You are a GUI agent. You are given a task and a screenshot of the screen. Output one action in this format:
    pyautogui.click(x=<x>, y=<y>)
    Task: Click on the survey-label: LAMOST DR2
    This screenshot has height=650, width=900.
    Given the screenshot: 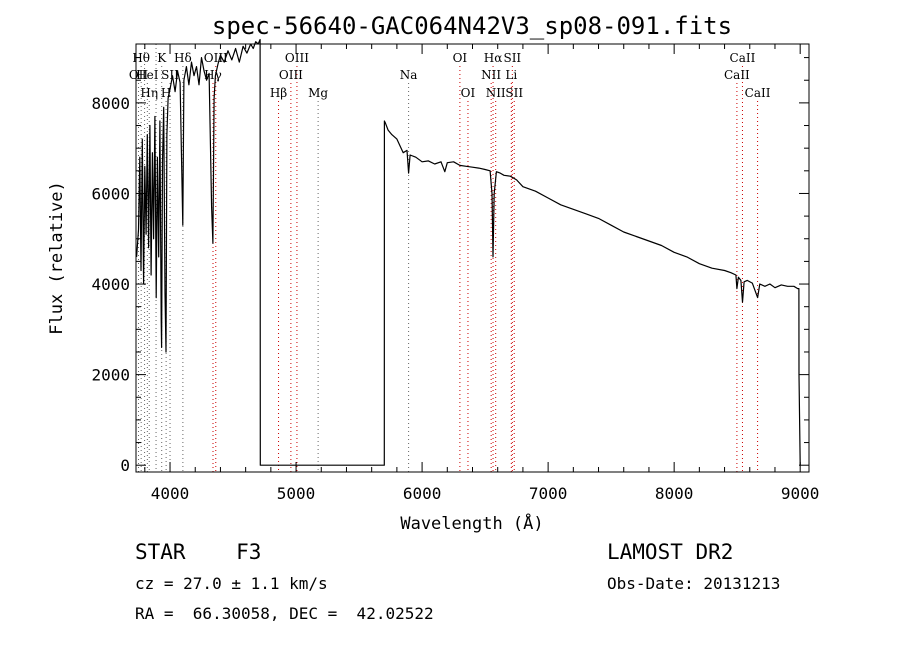 What is the action you would take?
    pyautogui.click(x=670, y=552)
    